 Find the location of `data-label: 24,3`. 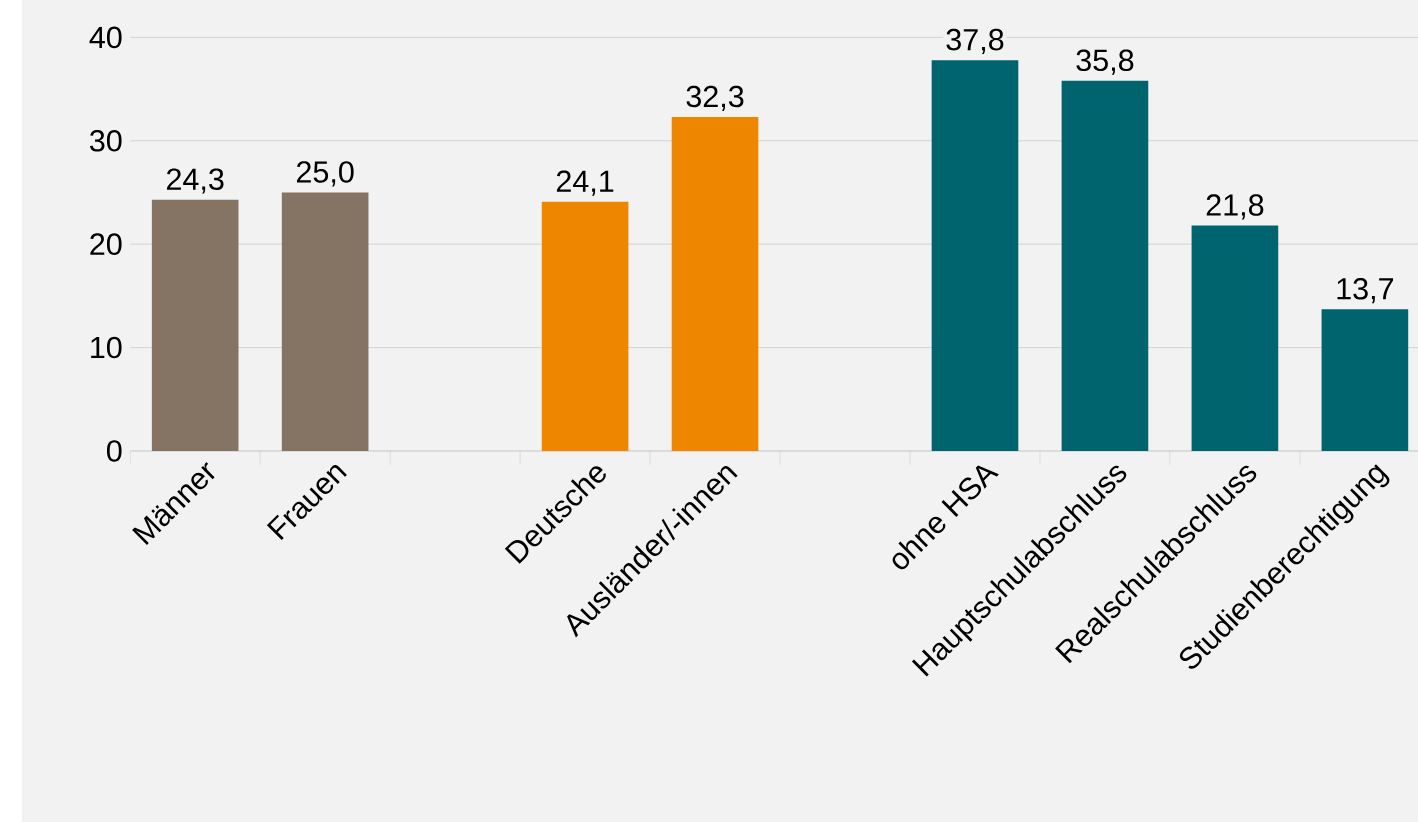

data-label: 24,3 is located at coordinates (195, 181).